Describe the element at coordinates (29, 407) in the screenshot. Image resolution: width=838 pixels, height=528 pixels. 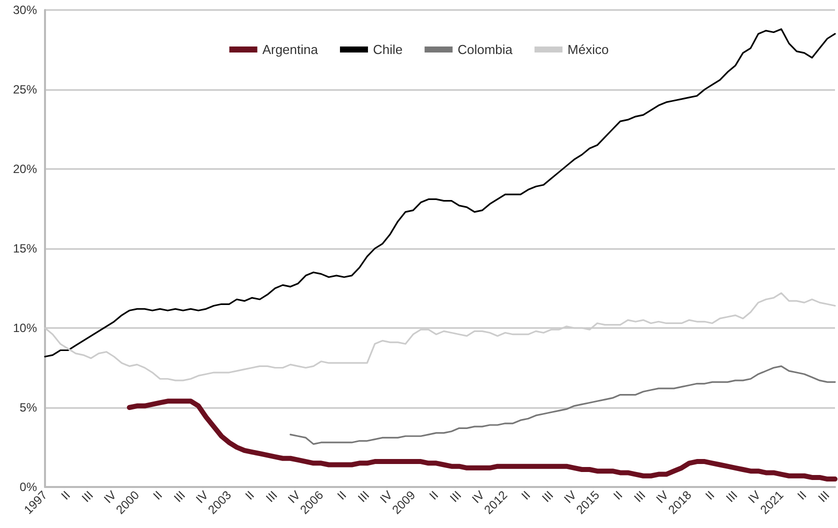
I see `y-tick-label: 5%` at that location.